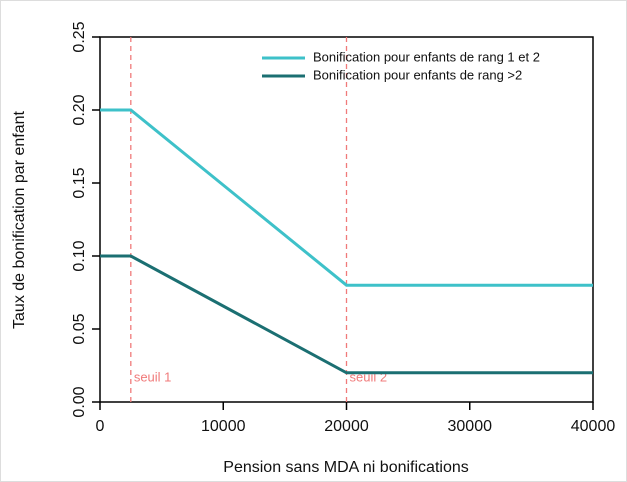 Image resolution: width=627 pixels, height=482 pixels. Describe the element at coordinates (79, 36) in the screenshot. I see `y-tick-label: 0.25` at that location.